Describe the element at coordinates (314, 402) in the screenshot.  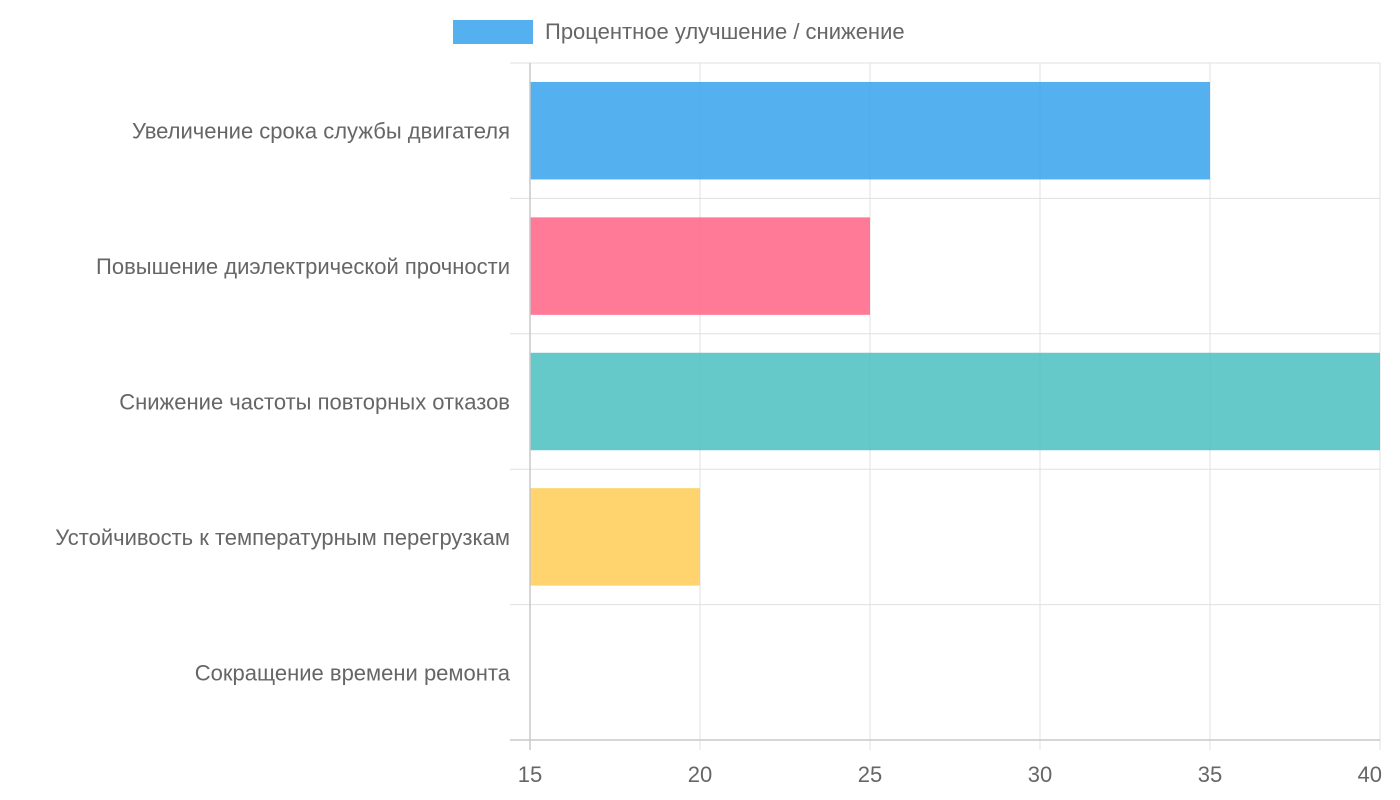
I see `category-label: Снижение частоты повторных отказов` at that location.